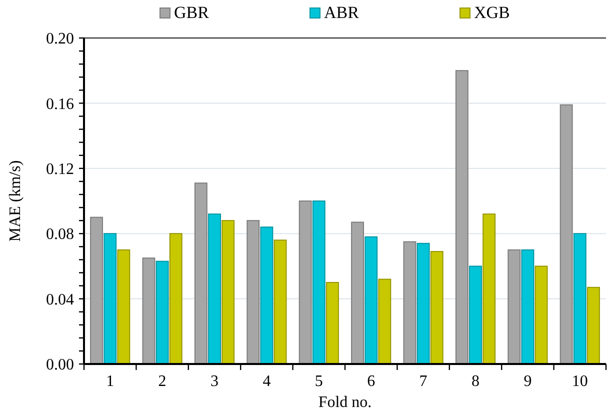  Describe the element at coordinates (423, 381) in the screenshot. I see `x-tick-label: 7` at that location.